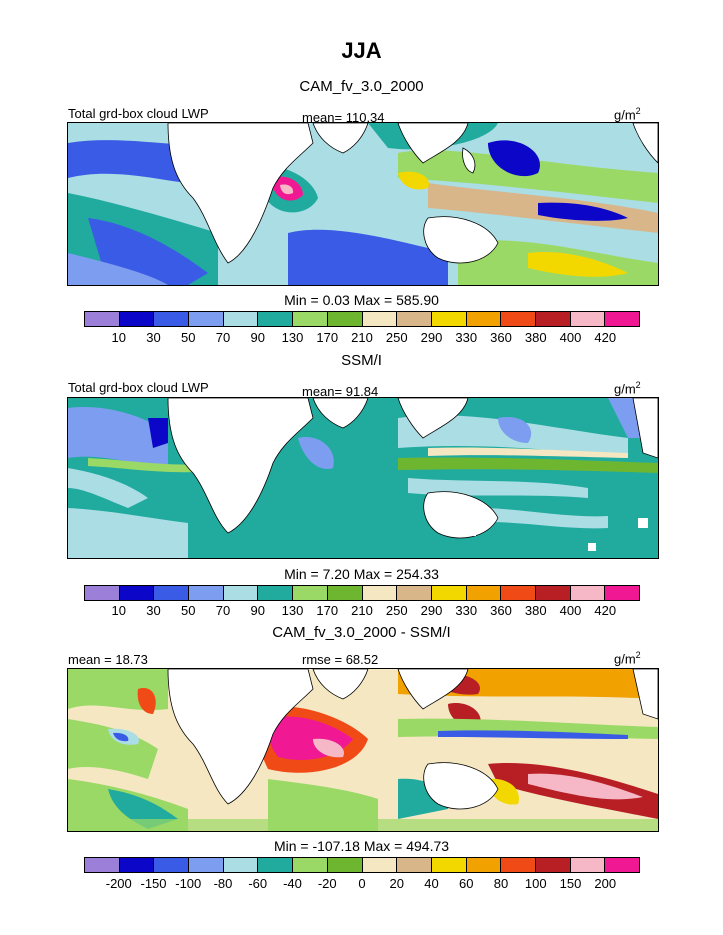 Image resolution: width=723 pixels, height=935 pixels. What do you see at coordinates (343, 117) in the screenshot?
I see `panel-cam-mean-label: mean= 110.34` at bounding box center [343, 117].